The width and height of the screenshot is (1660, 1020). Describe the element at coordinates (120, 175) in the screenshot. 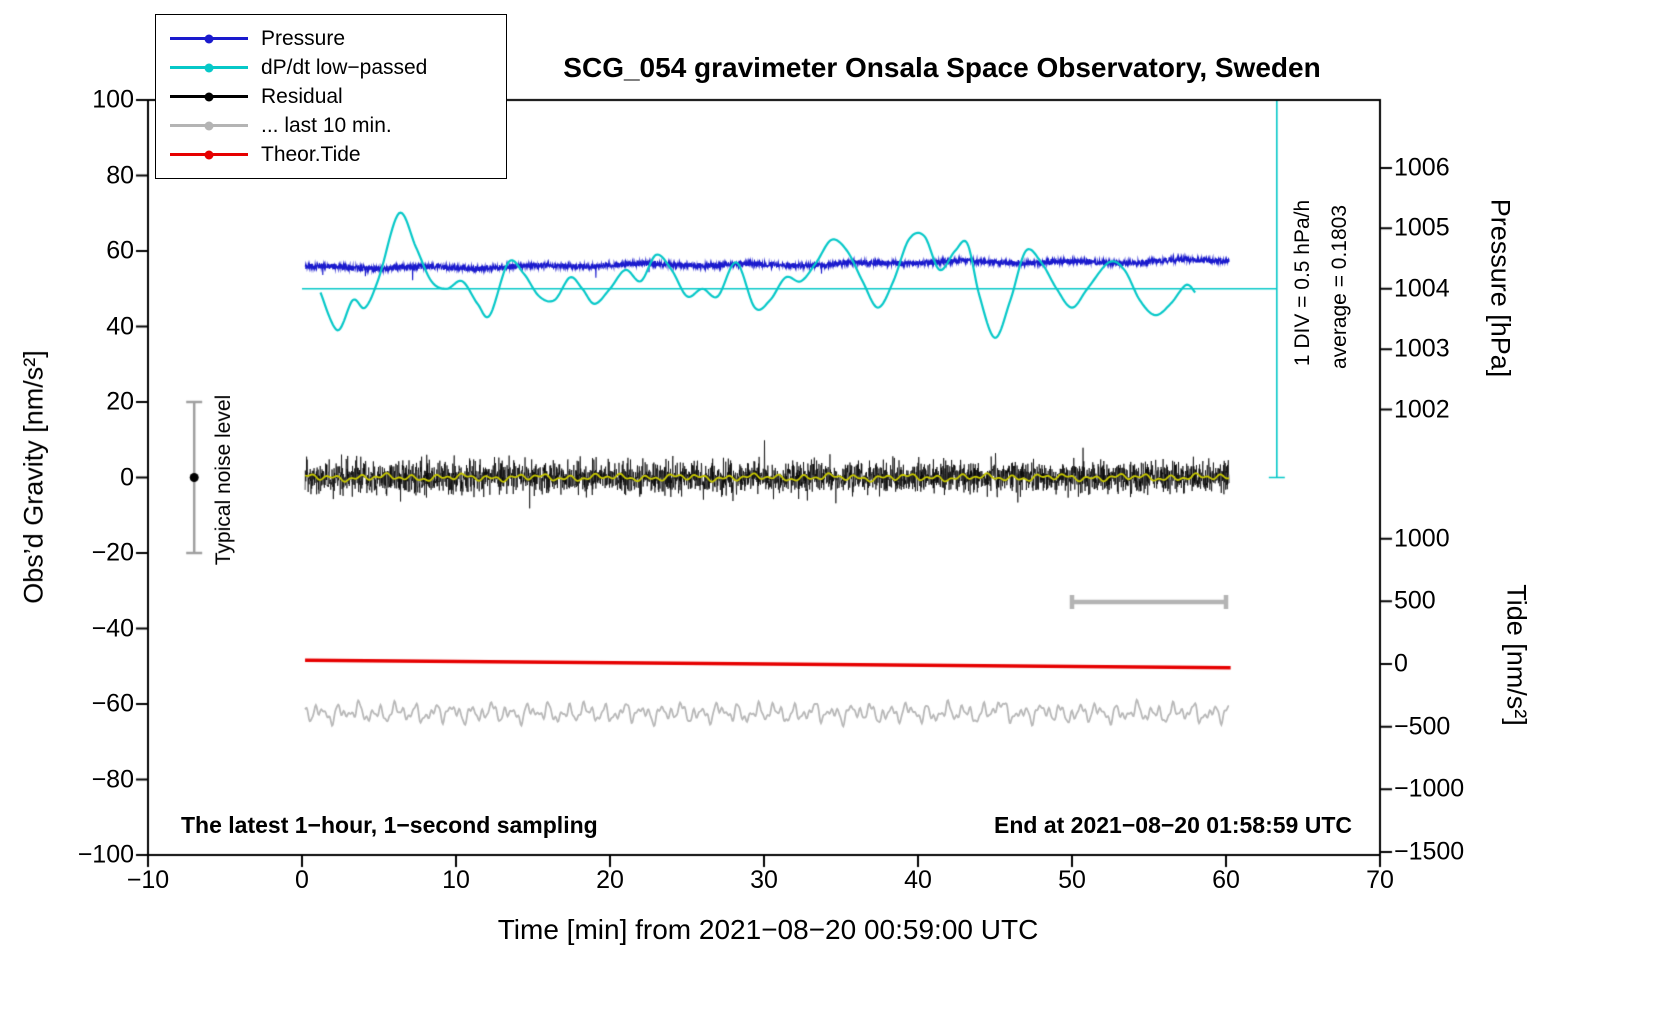

I see `tick-label: 80` at that location.